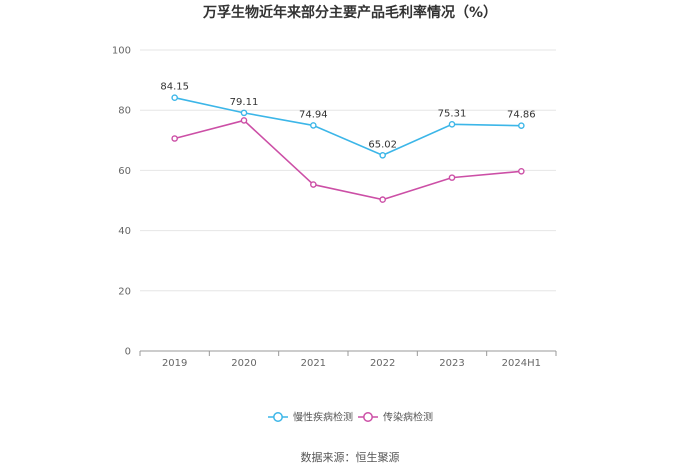 Image resolution: width=700 pixels, height=474 pixels. Describe the element at coordinates (174, 87) in the screenshot. I see `data-label: 84.15` at that location.